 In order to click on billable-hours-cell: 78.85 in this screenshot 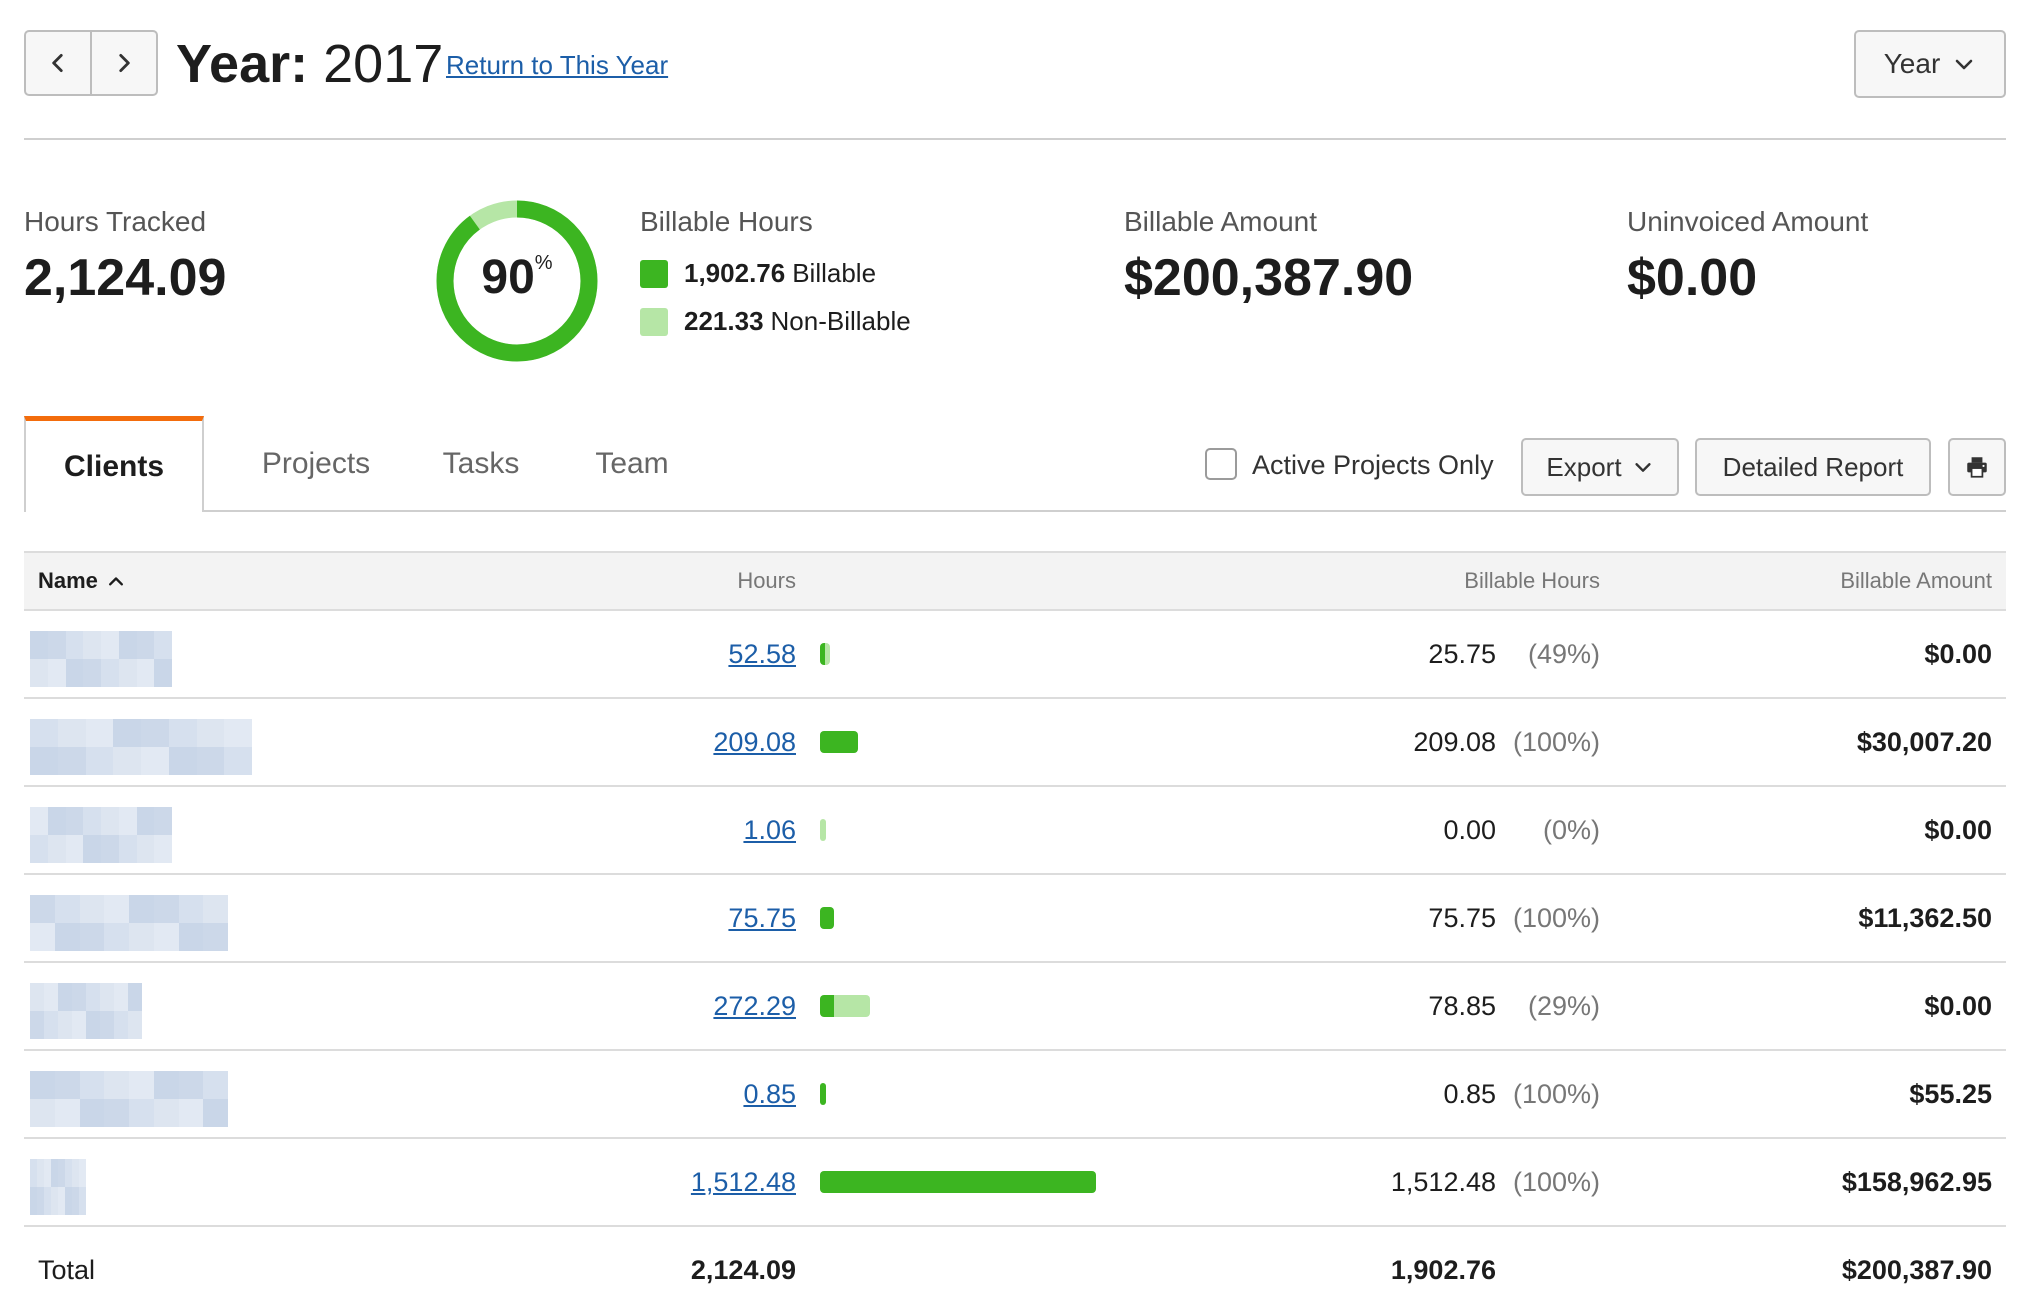, I will do `click(1462, 1006)`.